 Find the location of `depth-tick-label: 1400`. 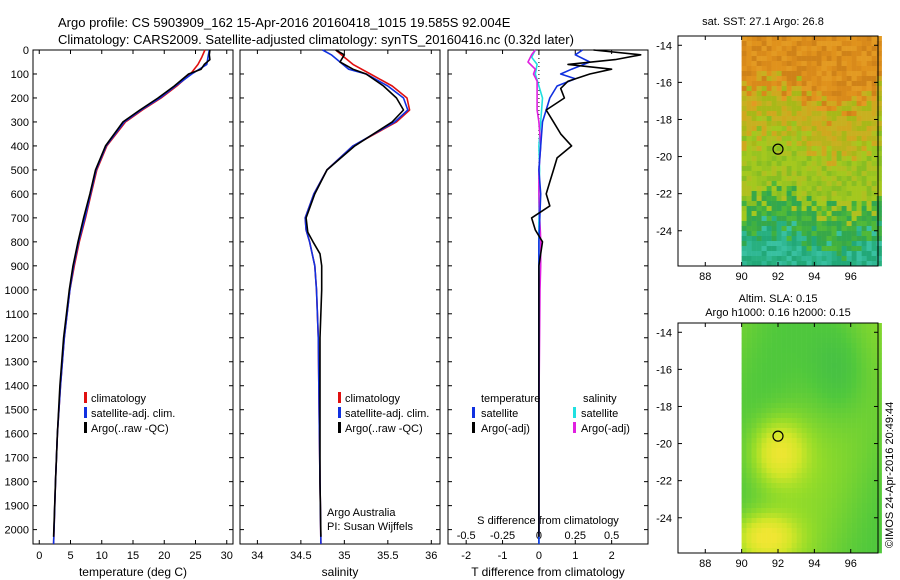

depth-tick-label: 1400 is located at coordinates (17, 387).